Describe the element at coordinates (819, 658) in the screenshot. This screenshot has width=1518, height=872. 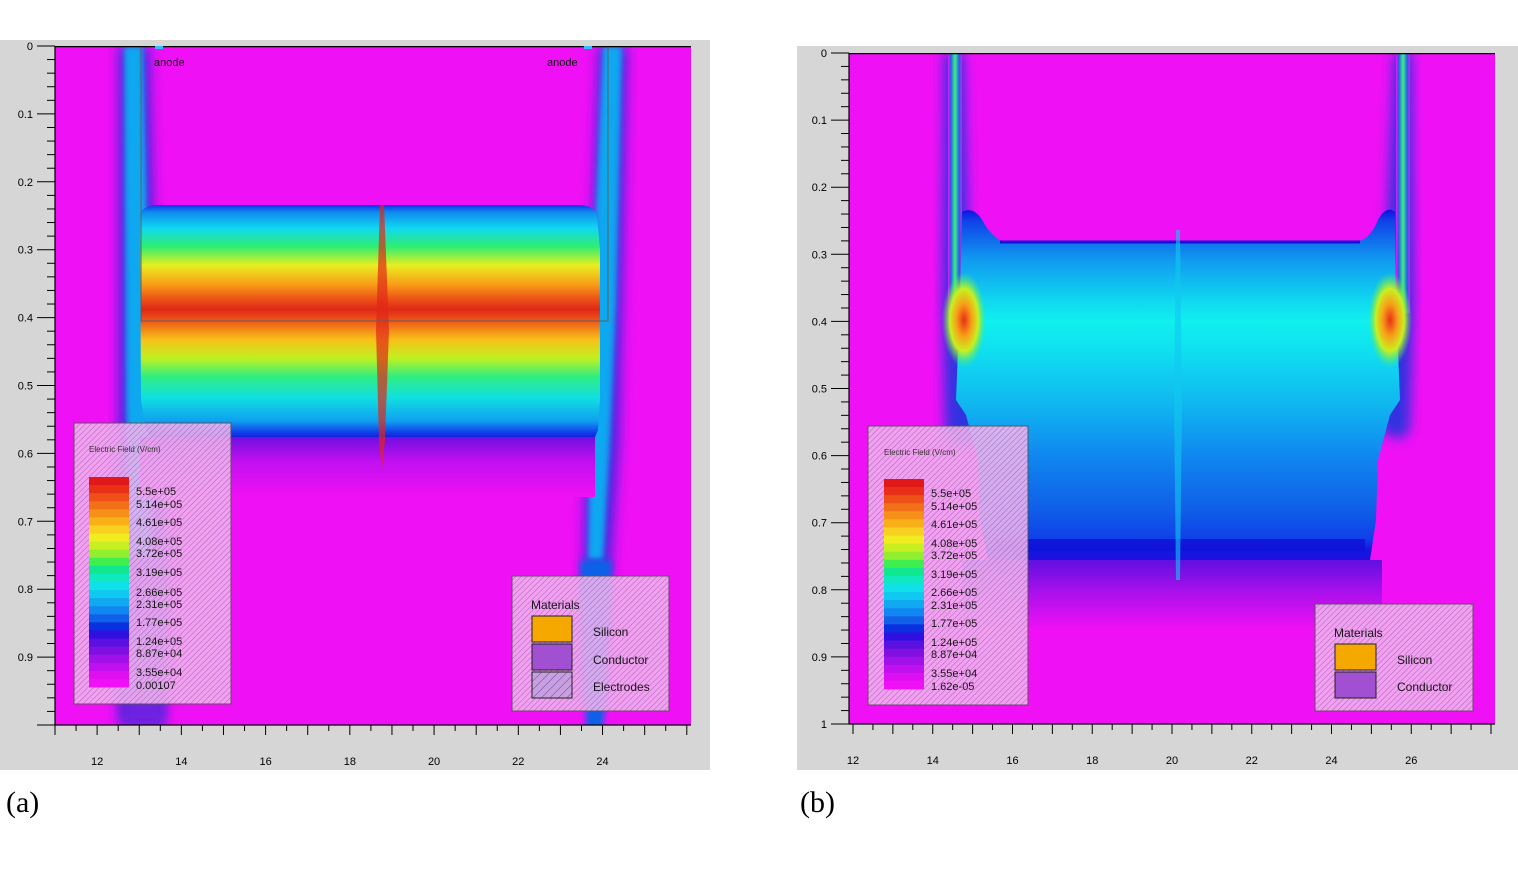
I see `y-tick-label: 0.9` at that location.